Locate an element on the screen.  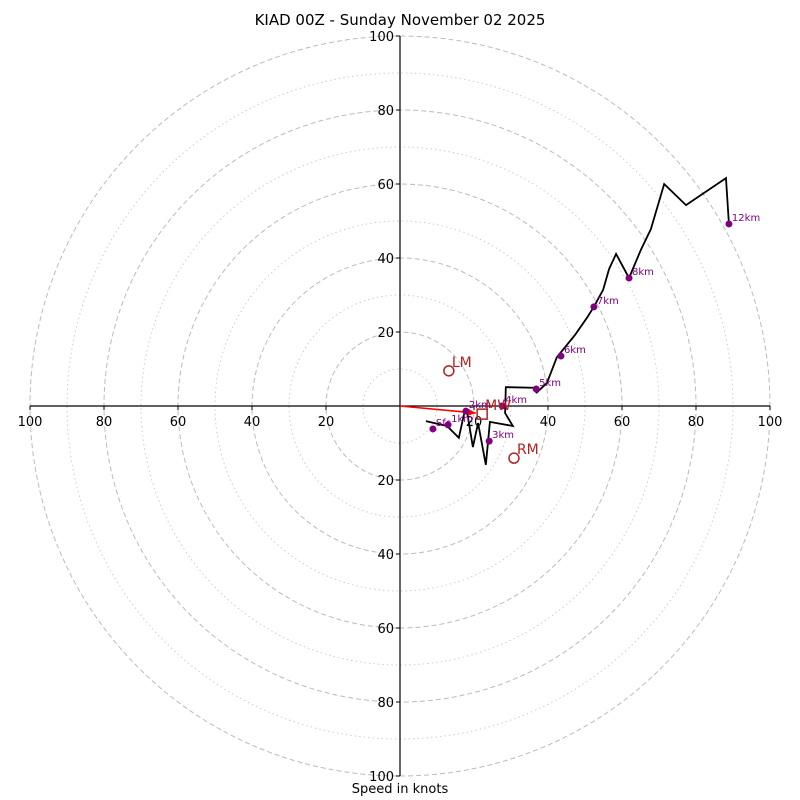
wind-trace is located at coordinates (577, 320).